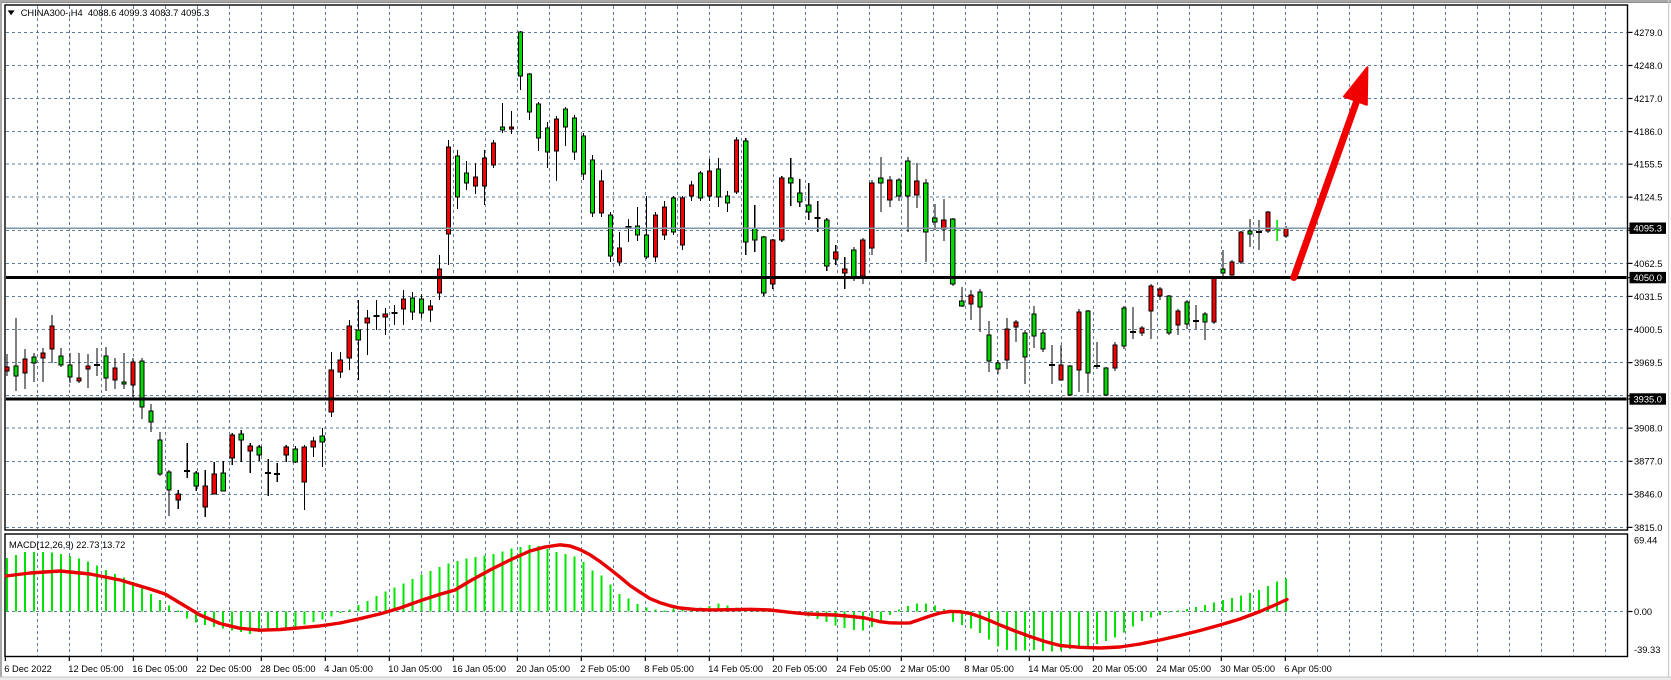 The image size is (1671, 680). I want to click on svg-text: MACD(12,26,9) 22.73 13.72, so click(67, 545).